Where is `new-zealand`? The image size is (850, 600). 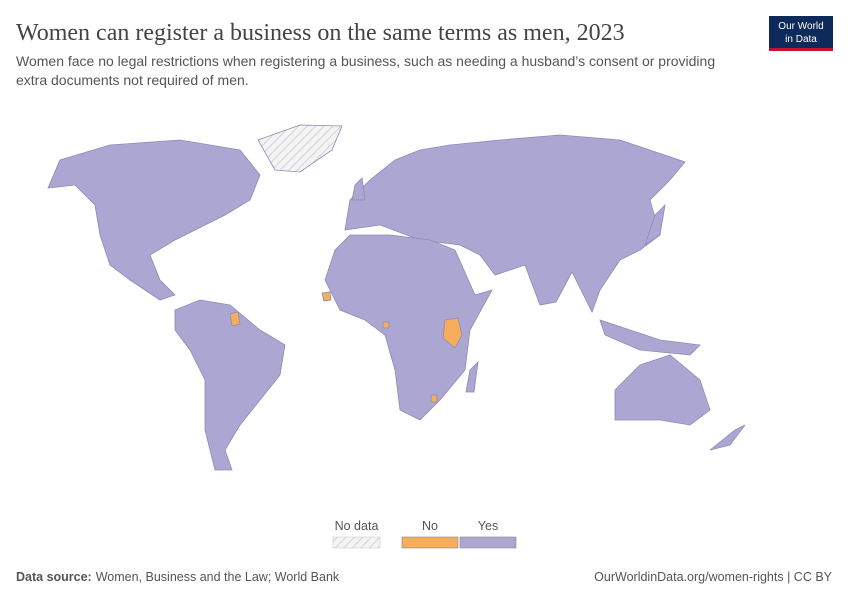
new-zealand is located at coordinates (727, 437).